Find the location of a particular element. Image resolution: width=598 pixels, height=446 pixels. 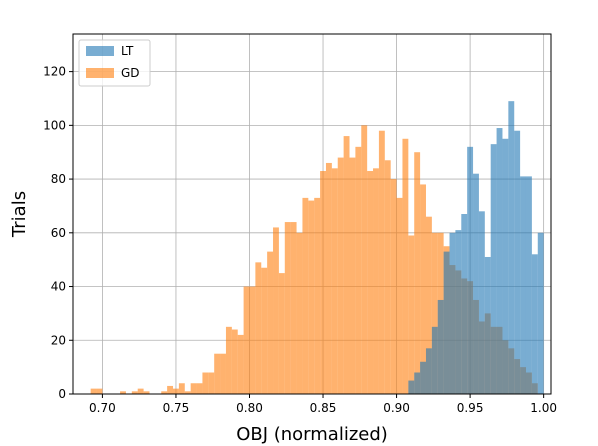

legend-label-gd: GD is located at coordinates (130, 73).